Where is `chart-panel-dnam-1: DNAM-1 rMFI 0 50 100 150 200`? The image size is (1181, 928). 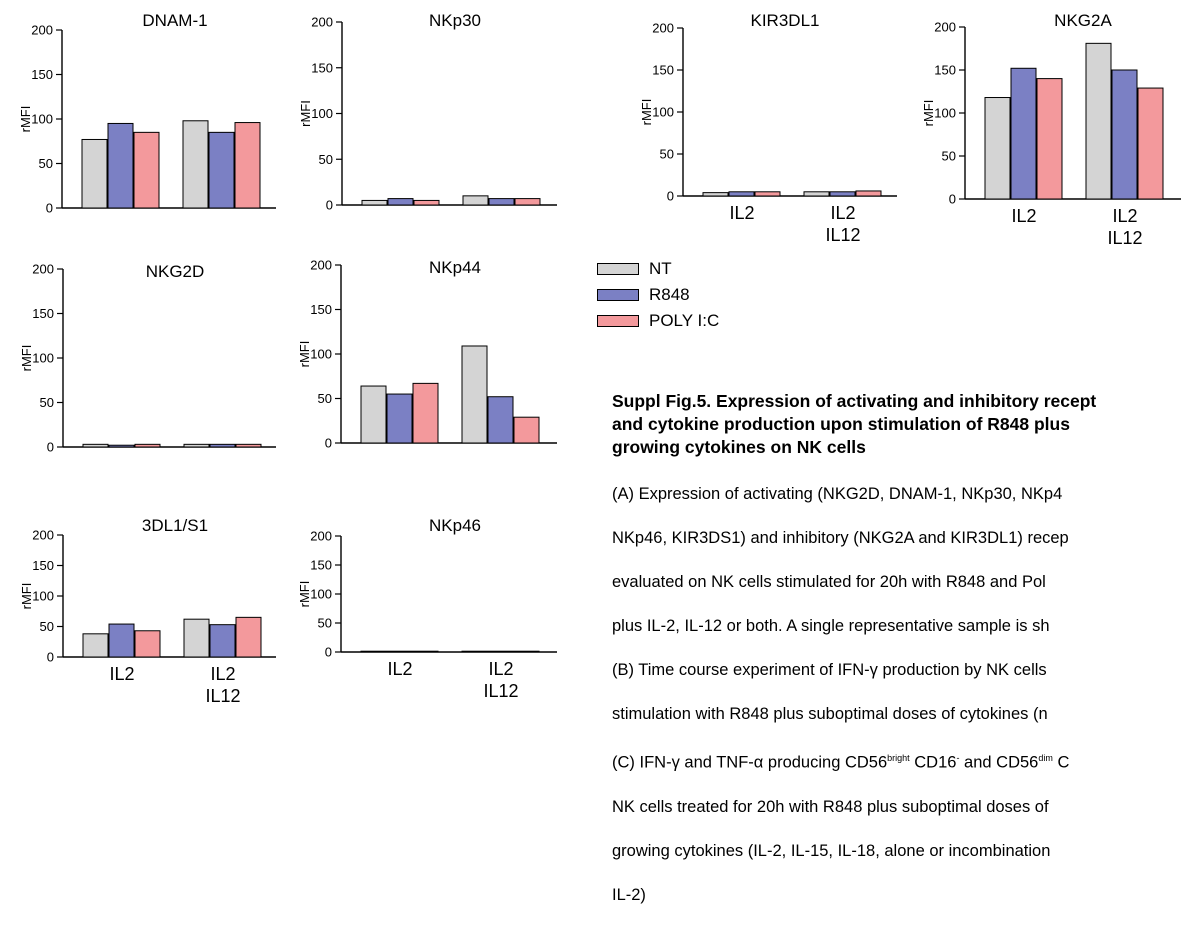
chart-panel-dnam-1: DNAM-1 rMFI 0 50 100 150 200 is located at coordinates (147, 113).